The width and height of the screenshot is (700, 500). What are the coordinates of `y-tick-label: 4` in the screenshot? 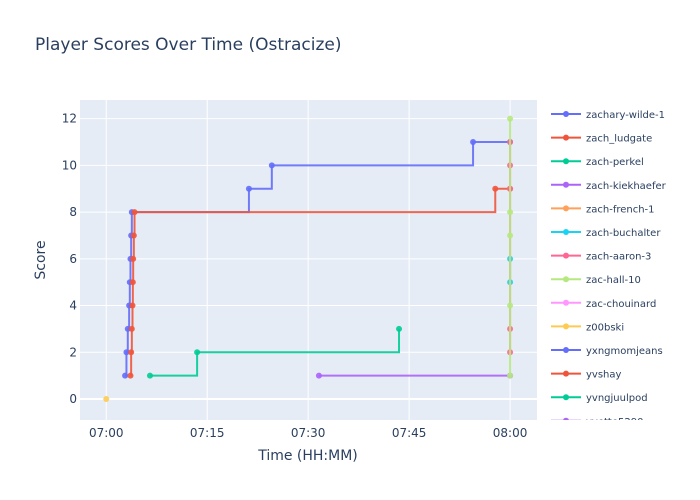 It's located at (73, 306).